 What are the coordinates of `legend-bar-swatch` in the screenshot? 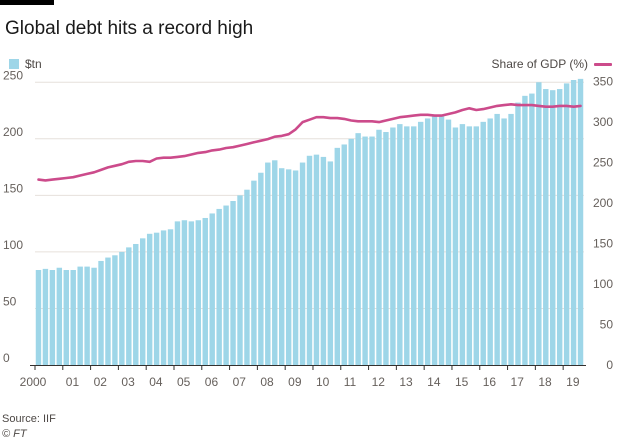 It's located at (14, 64).